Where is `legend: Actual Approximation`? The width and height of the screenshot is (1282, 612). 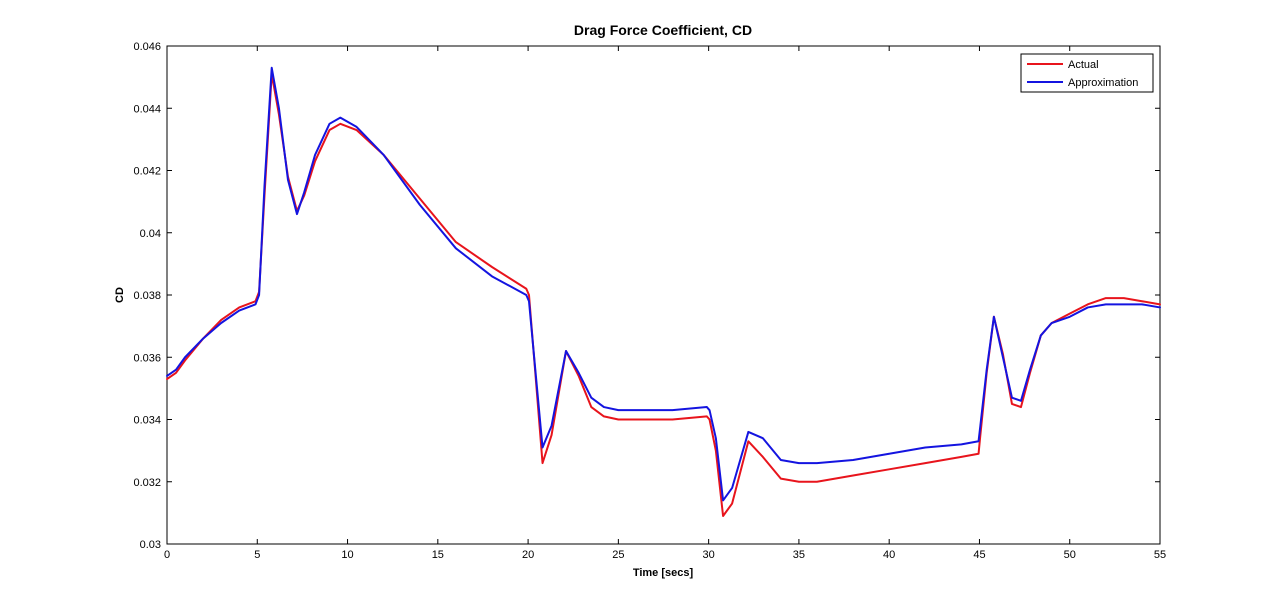 legend: Actual Approximation is located at coordinates (1087, 73).